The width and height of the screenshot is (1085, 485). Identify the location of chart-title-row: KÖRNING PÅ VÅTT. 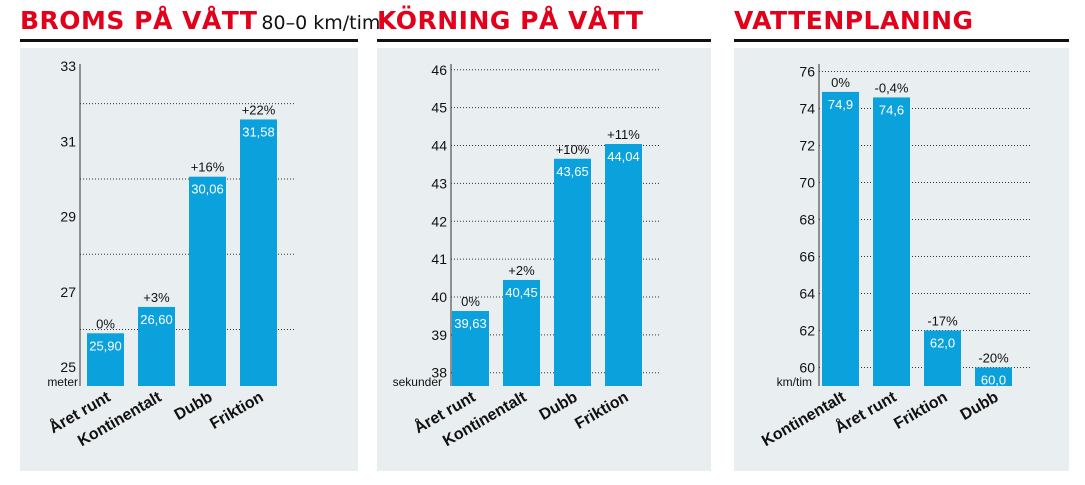
(512, 21).